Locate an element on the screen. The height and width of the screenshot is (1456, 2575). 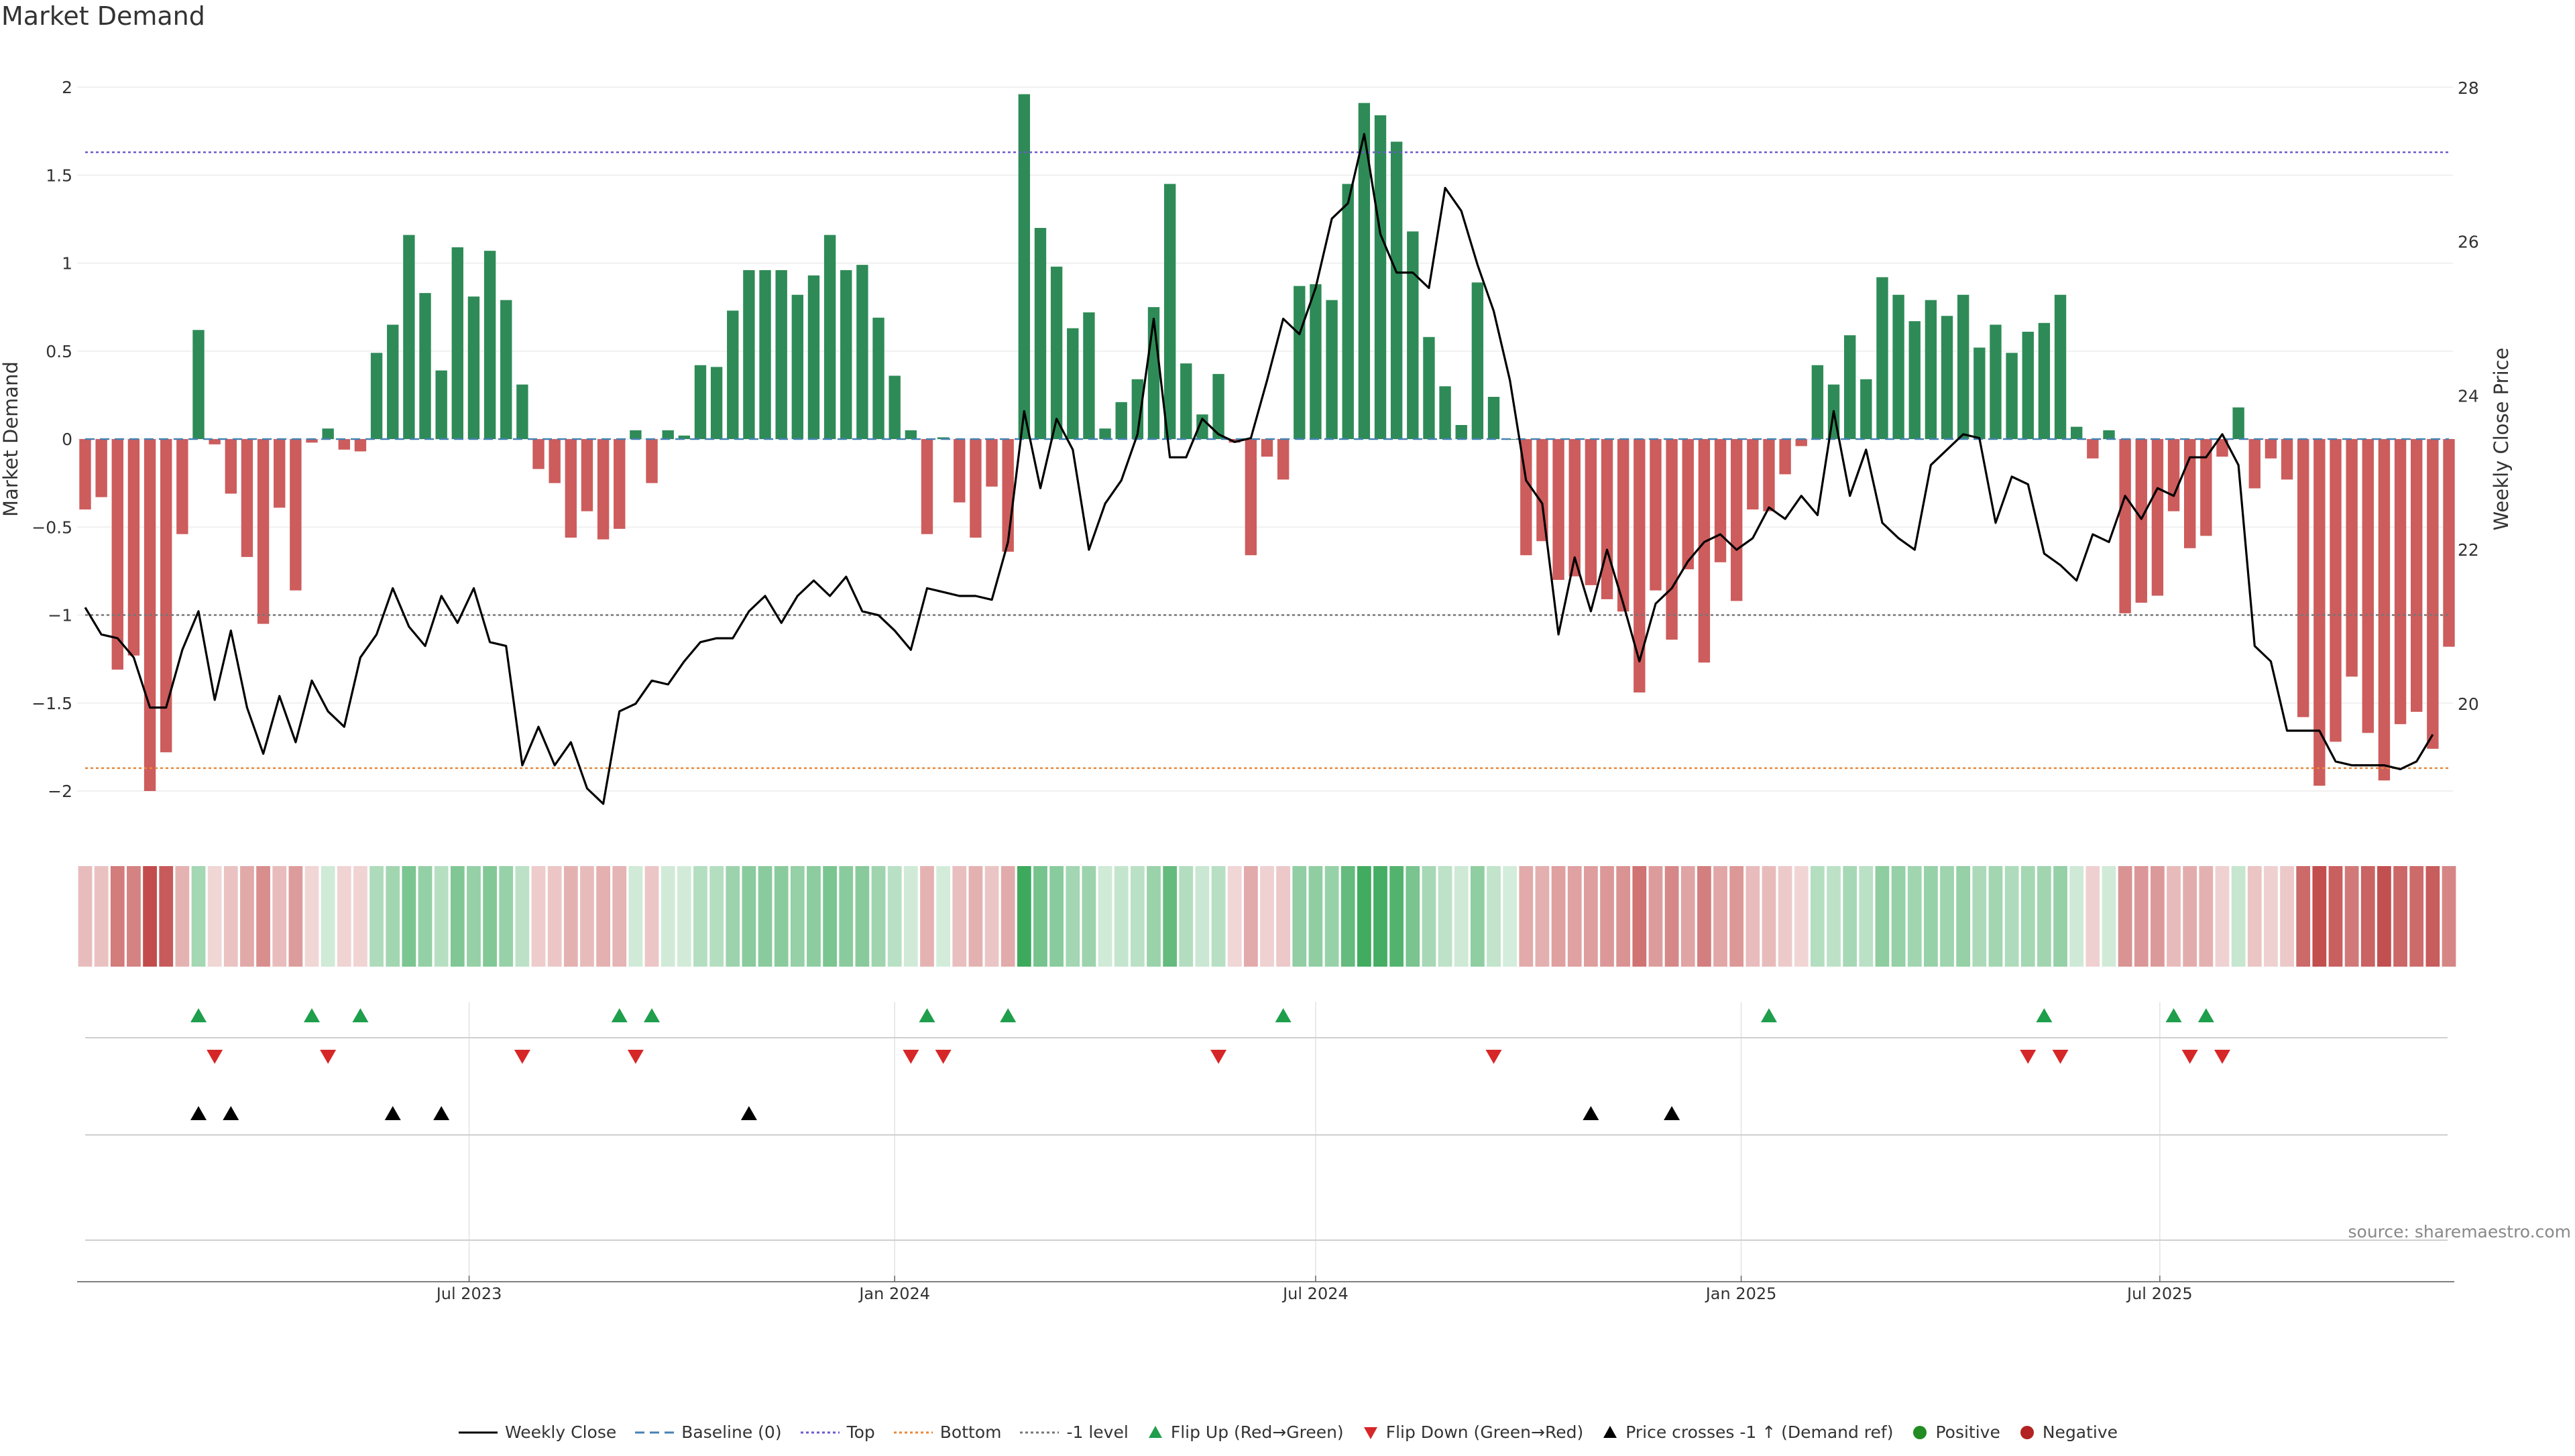
legend-item: Baseline (0) is located at coordinates (708, 1432).